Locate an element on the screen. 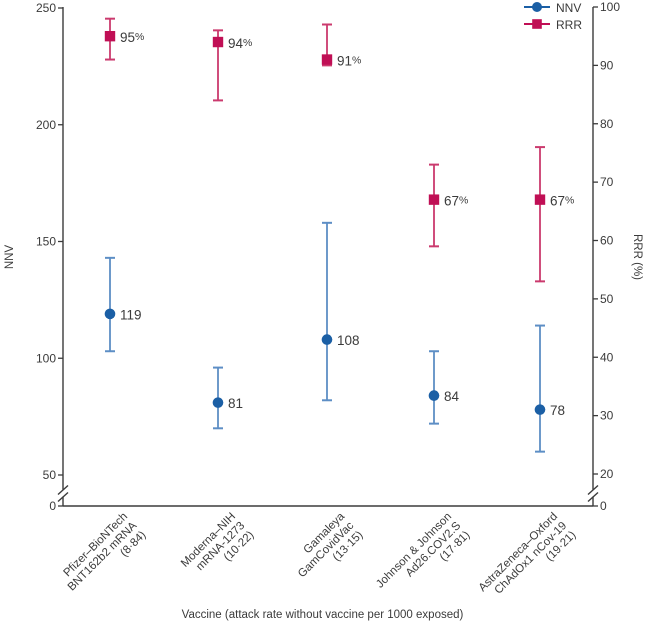 The image size is (645, 624). left-axis-tick-label: 0 is located at coordinates (52, 506).